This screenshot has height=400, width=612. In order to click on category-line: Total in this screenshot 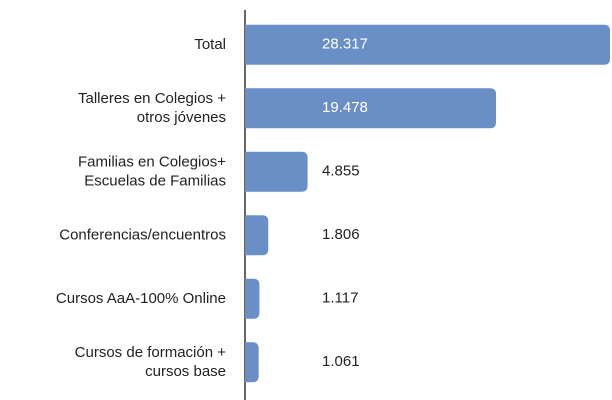, I will do `click(210, 44)`.